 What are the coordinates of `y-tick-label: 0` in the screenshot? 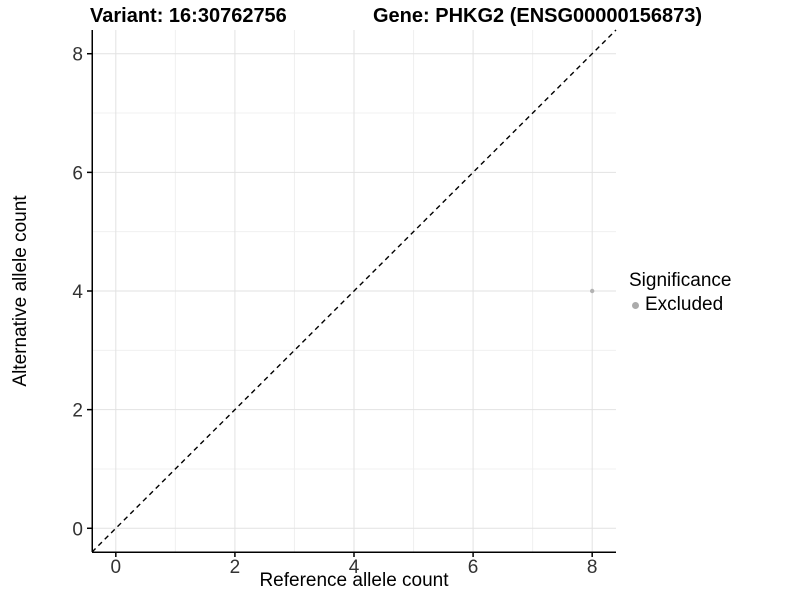 It's located at (77, 529).